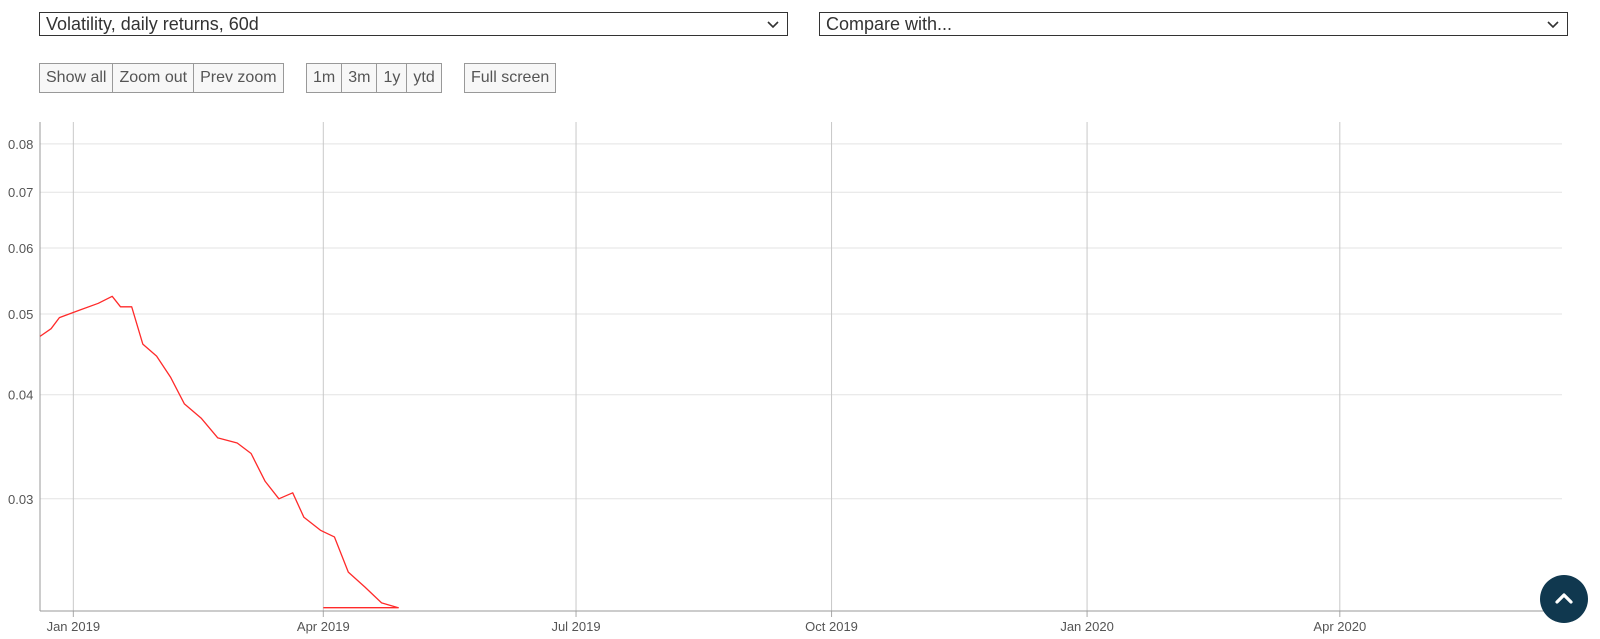  I want to click on full-screen-button: Full screen, so click(510, 78).